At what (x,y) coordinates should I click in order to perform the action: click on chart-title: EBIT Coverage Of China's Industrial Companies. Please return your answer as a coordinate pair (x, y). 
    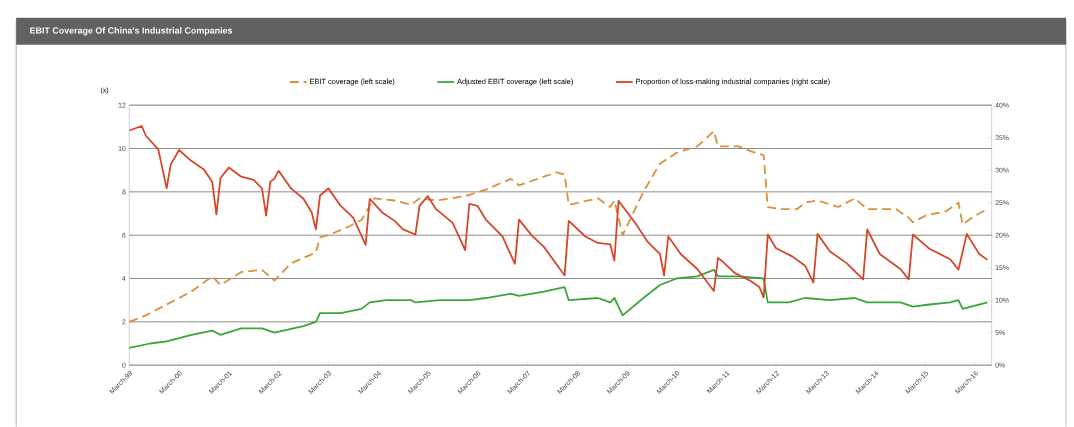
    Looking at the image, I should click on (131, 31).